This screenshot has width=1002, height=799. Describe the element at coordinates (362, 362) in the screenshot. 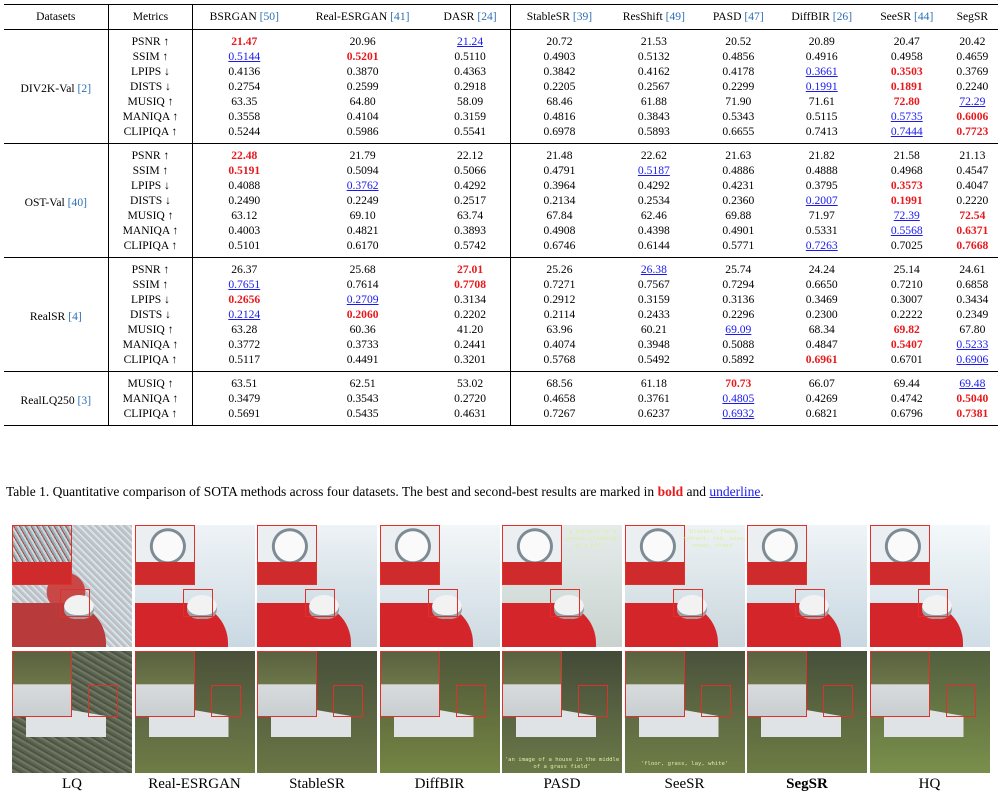

I see `metric-value: 0.4491` at that location.